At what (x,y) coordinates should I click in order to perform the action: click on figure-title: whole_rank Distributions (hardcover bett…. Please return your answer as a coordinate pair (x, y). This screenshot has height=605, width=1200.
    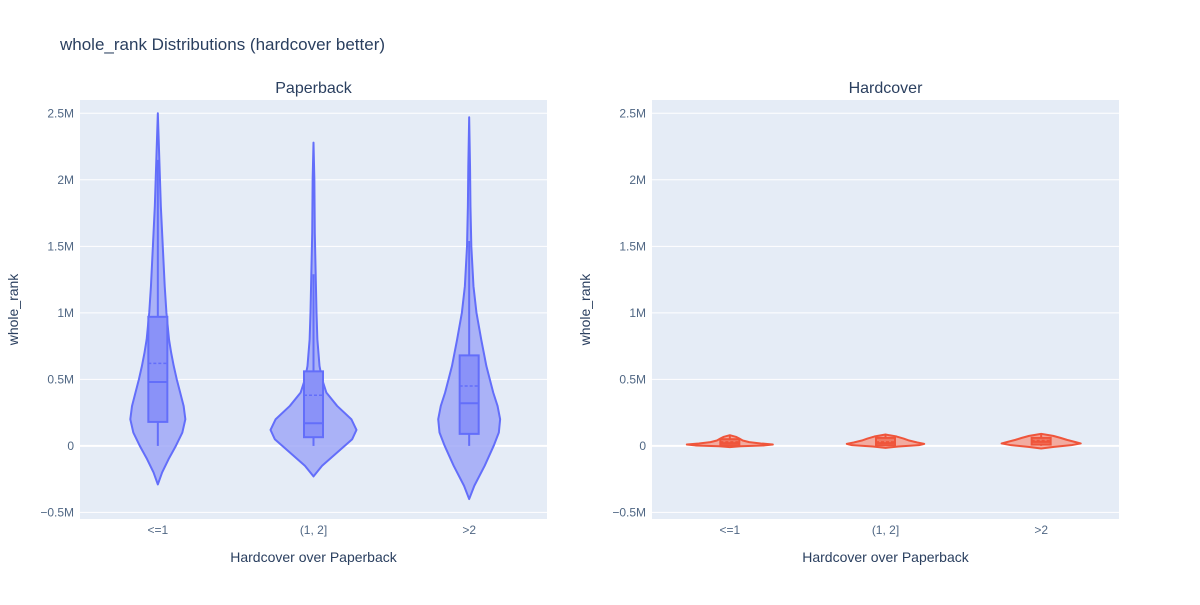
    Looking at the image, I should click on (222, 44).